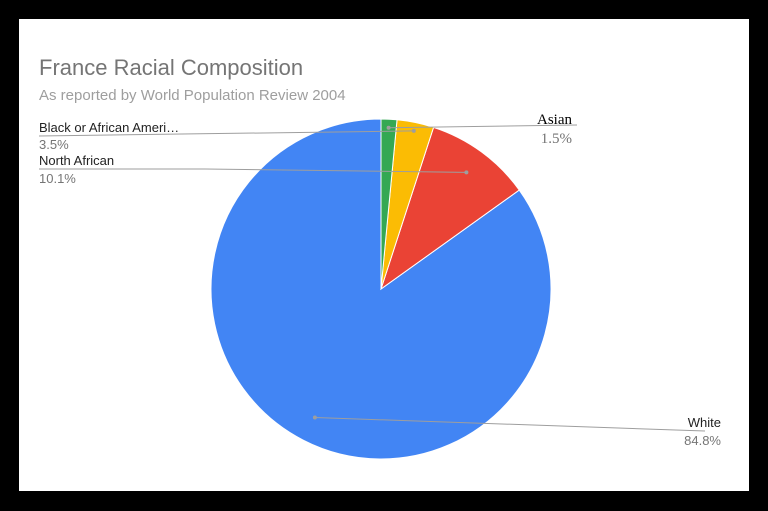 This screenshot has height=511, width=768. What do you see at coordinates (704, 422) in the screenshot?
I see `slice-label-white: White` at bounding box center [704, 422].